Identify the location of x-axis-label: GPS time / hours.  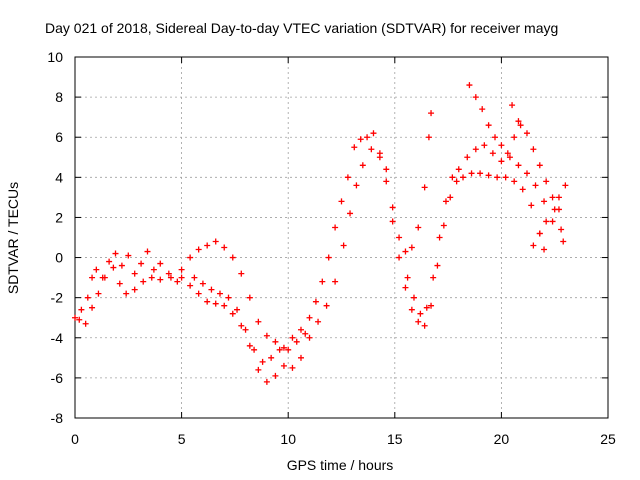
(340, 465).